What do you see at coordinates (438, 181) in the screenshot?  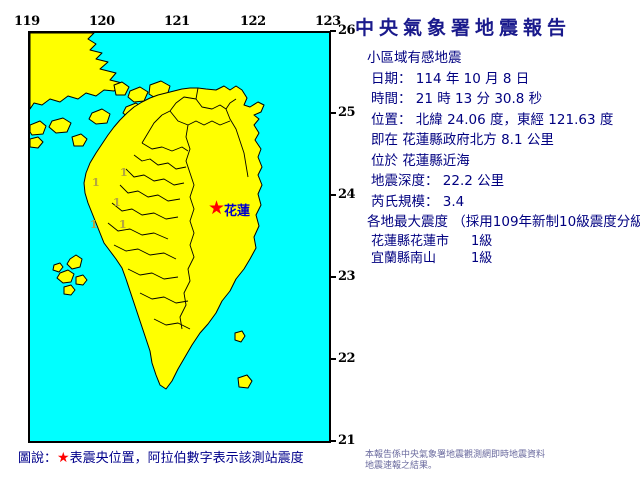 I see `report-depth: 地震深度： 22.2 公里` at bounding box center [438, 181].